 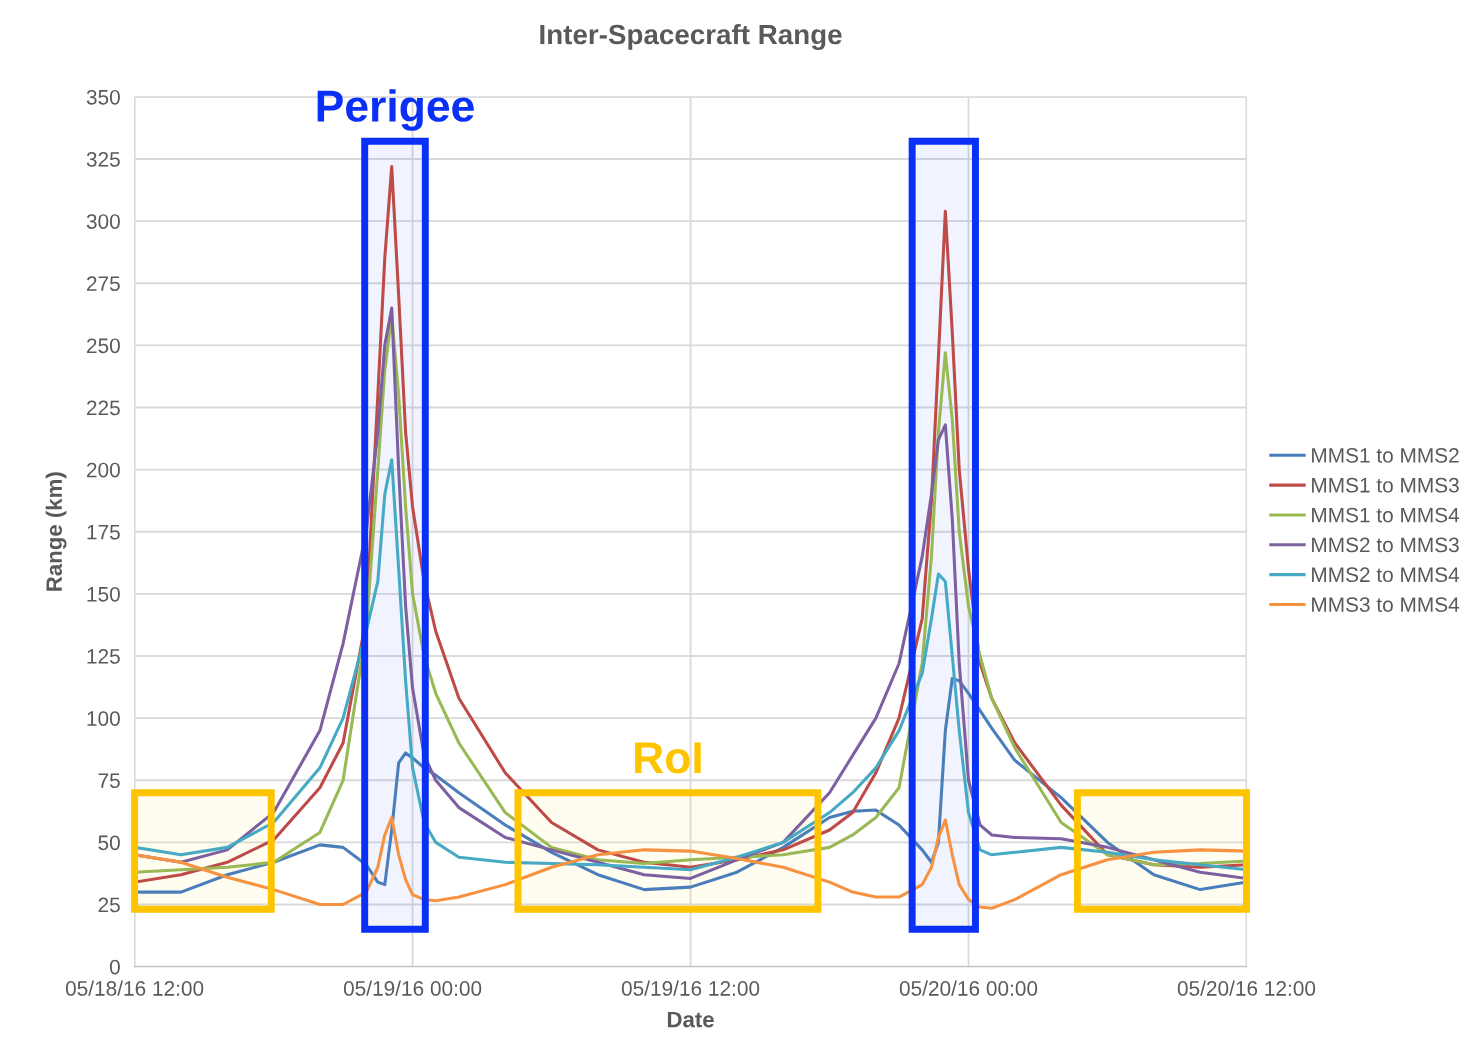 I want to click on y-tick-label: 300, so click(x=103, y=221).